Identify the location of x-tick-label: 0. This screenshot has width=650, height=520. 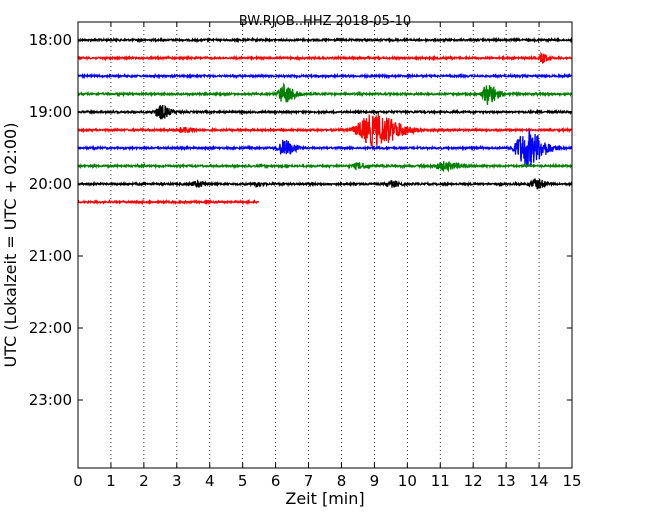
(78, 481).